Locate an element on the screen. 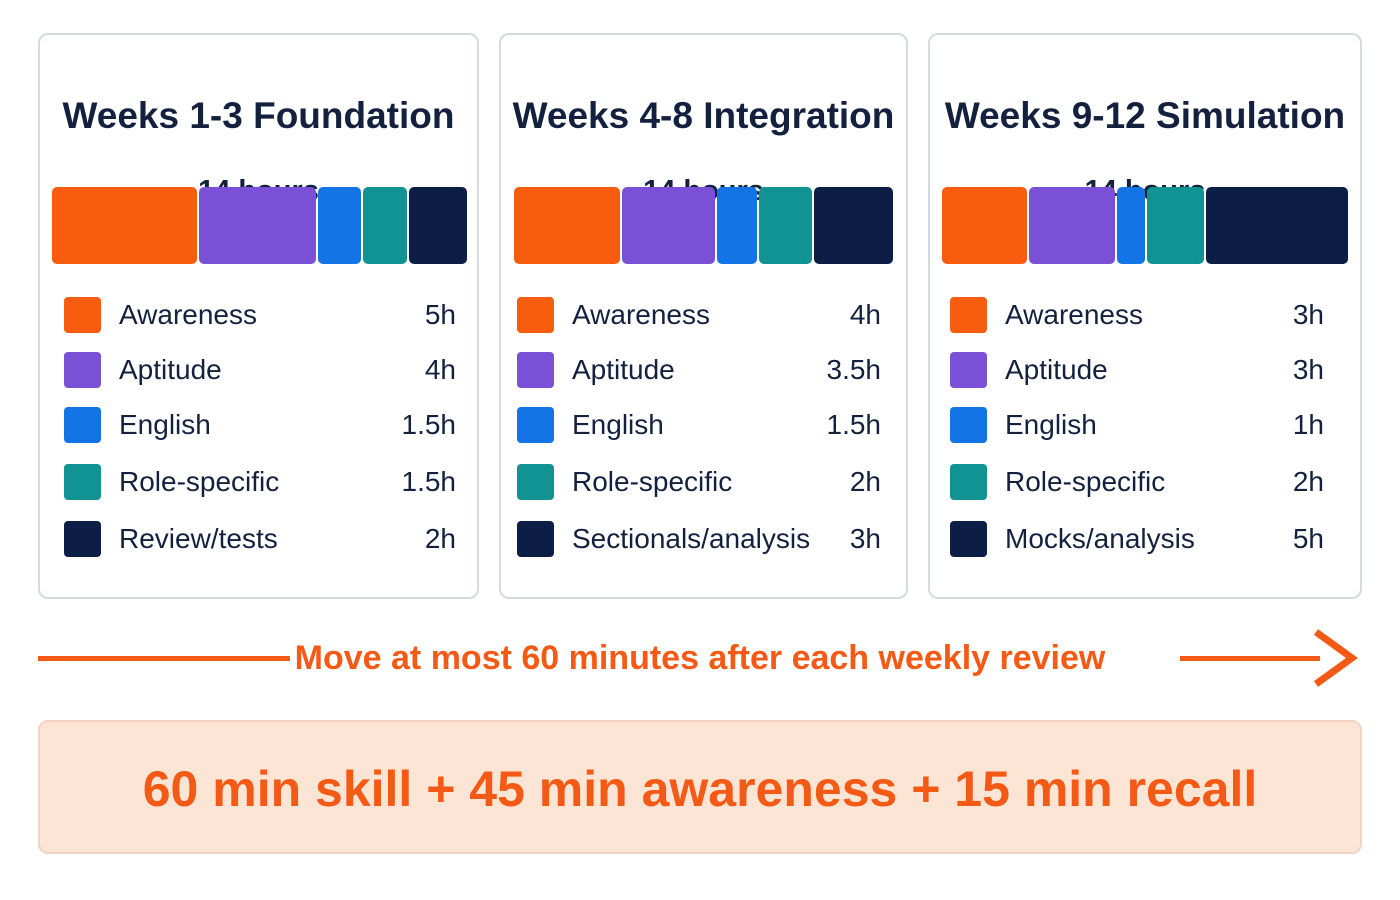 The image size is (1400, 900). legend-item-awareness: Awareness 4h is located at coordinates (699, 315).